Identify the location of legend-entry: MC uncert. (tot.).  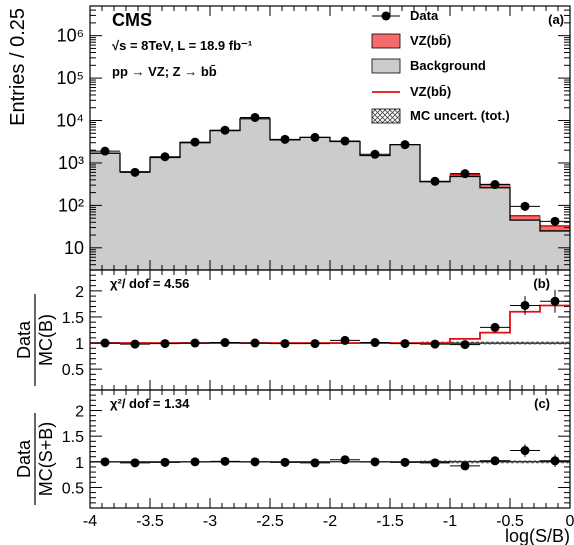
(460, 115).